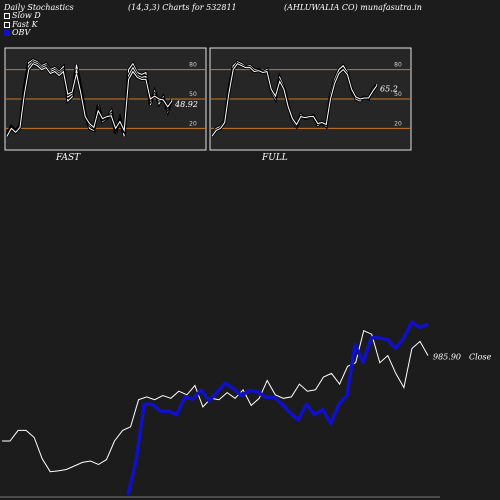  I want to click on fast-last-value-label: 48.92, so click(186, 104).